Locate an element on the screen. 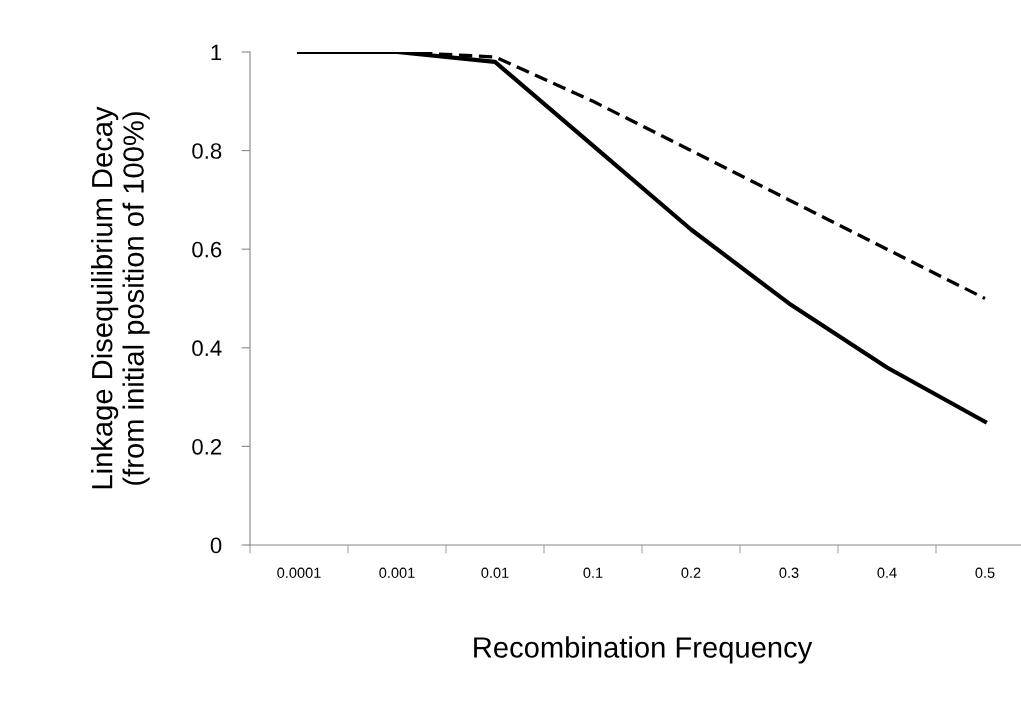  x-tick-label: 0.0001 is located at coordinates (299, 572).